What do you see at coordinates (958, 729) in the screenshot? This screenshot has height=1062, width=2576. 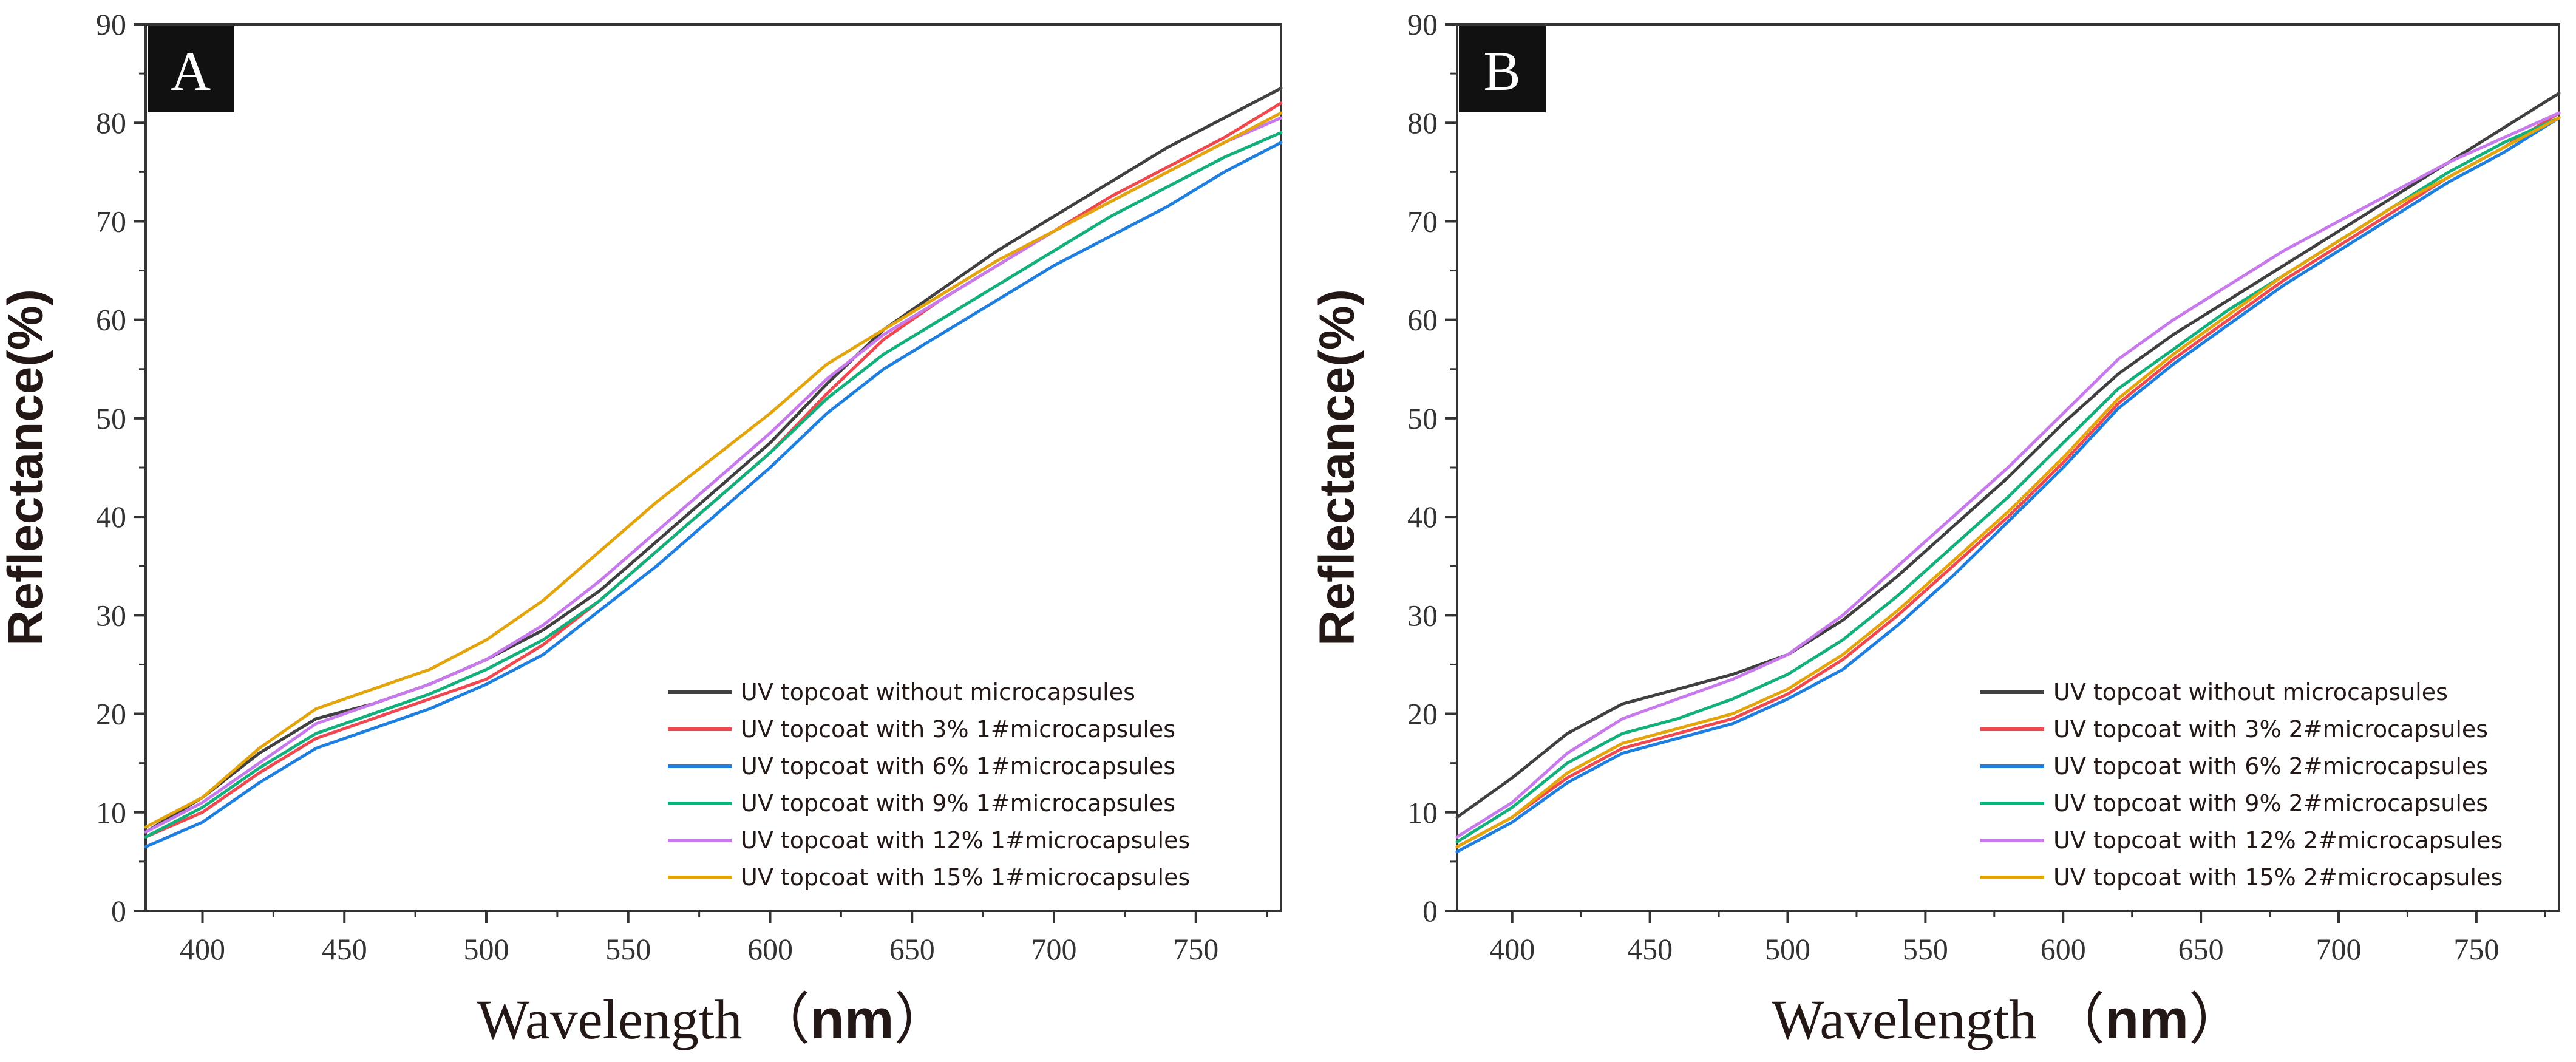 I see `legend-label-2: UV topcoat with 3% 1#microcapsules` at bounding box center [958, 729].